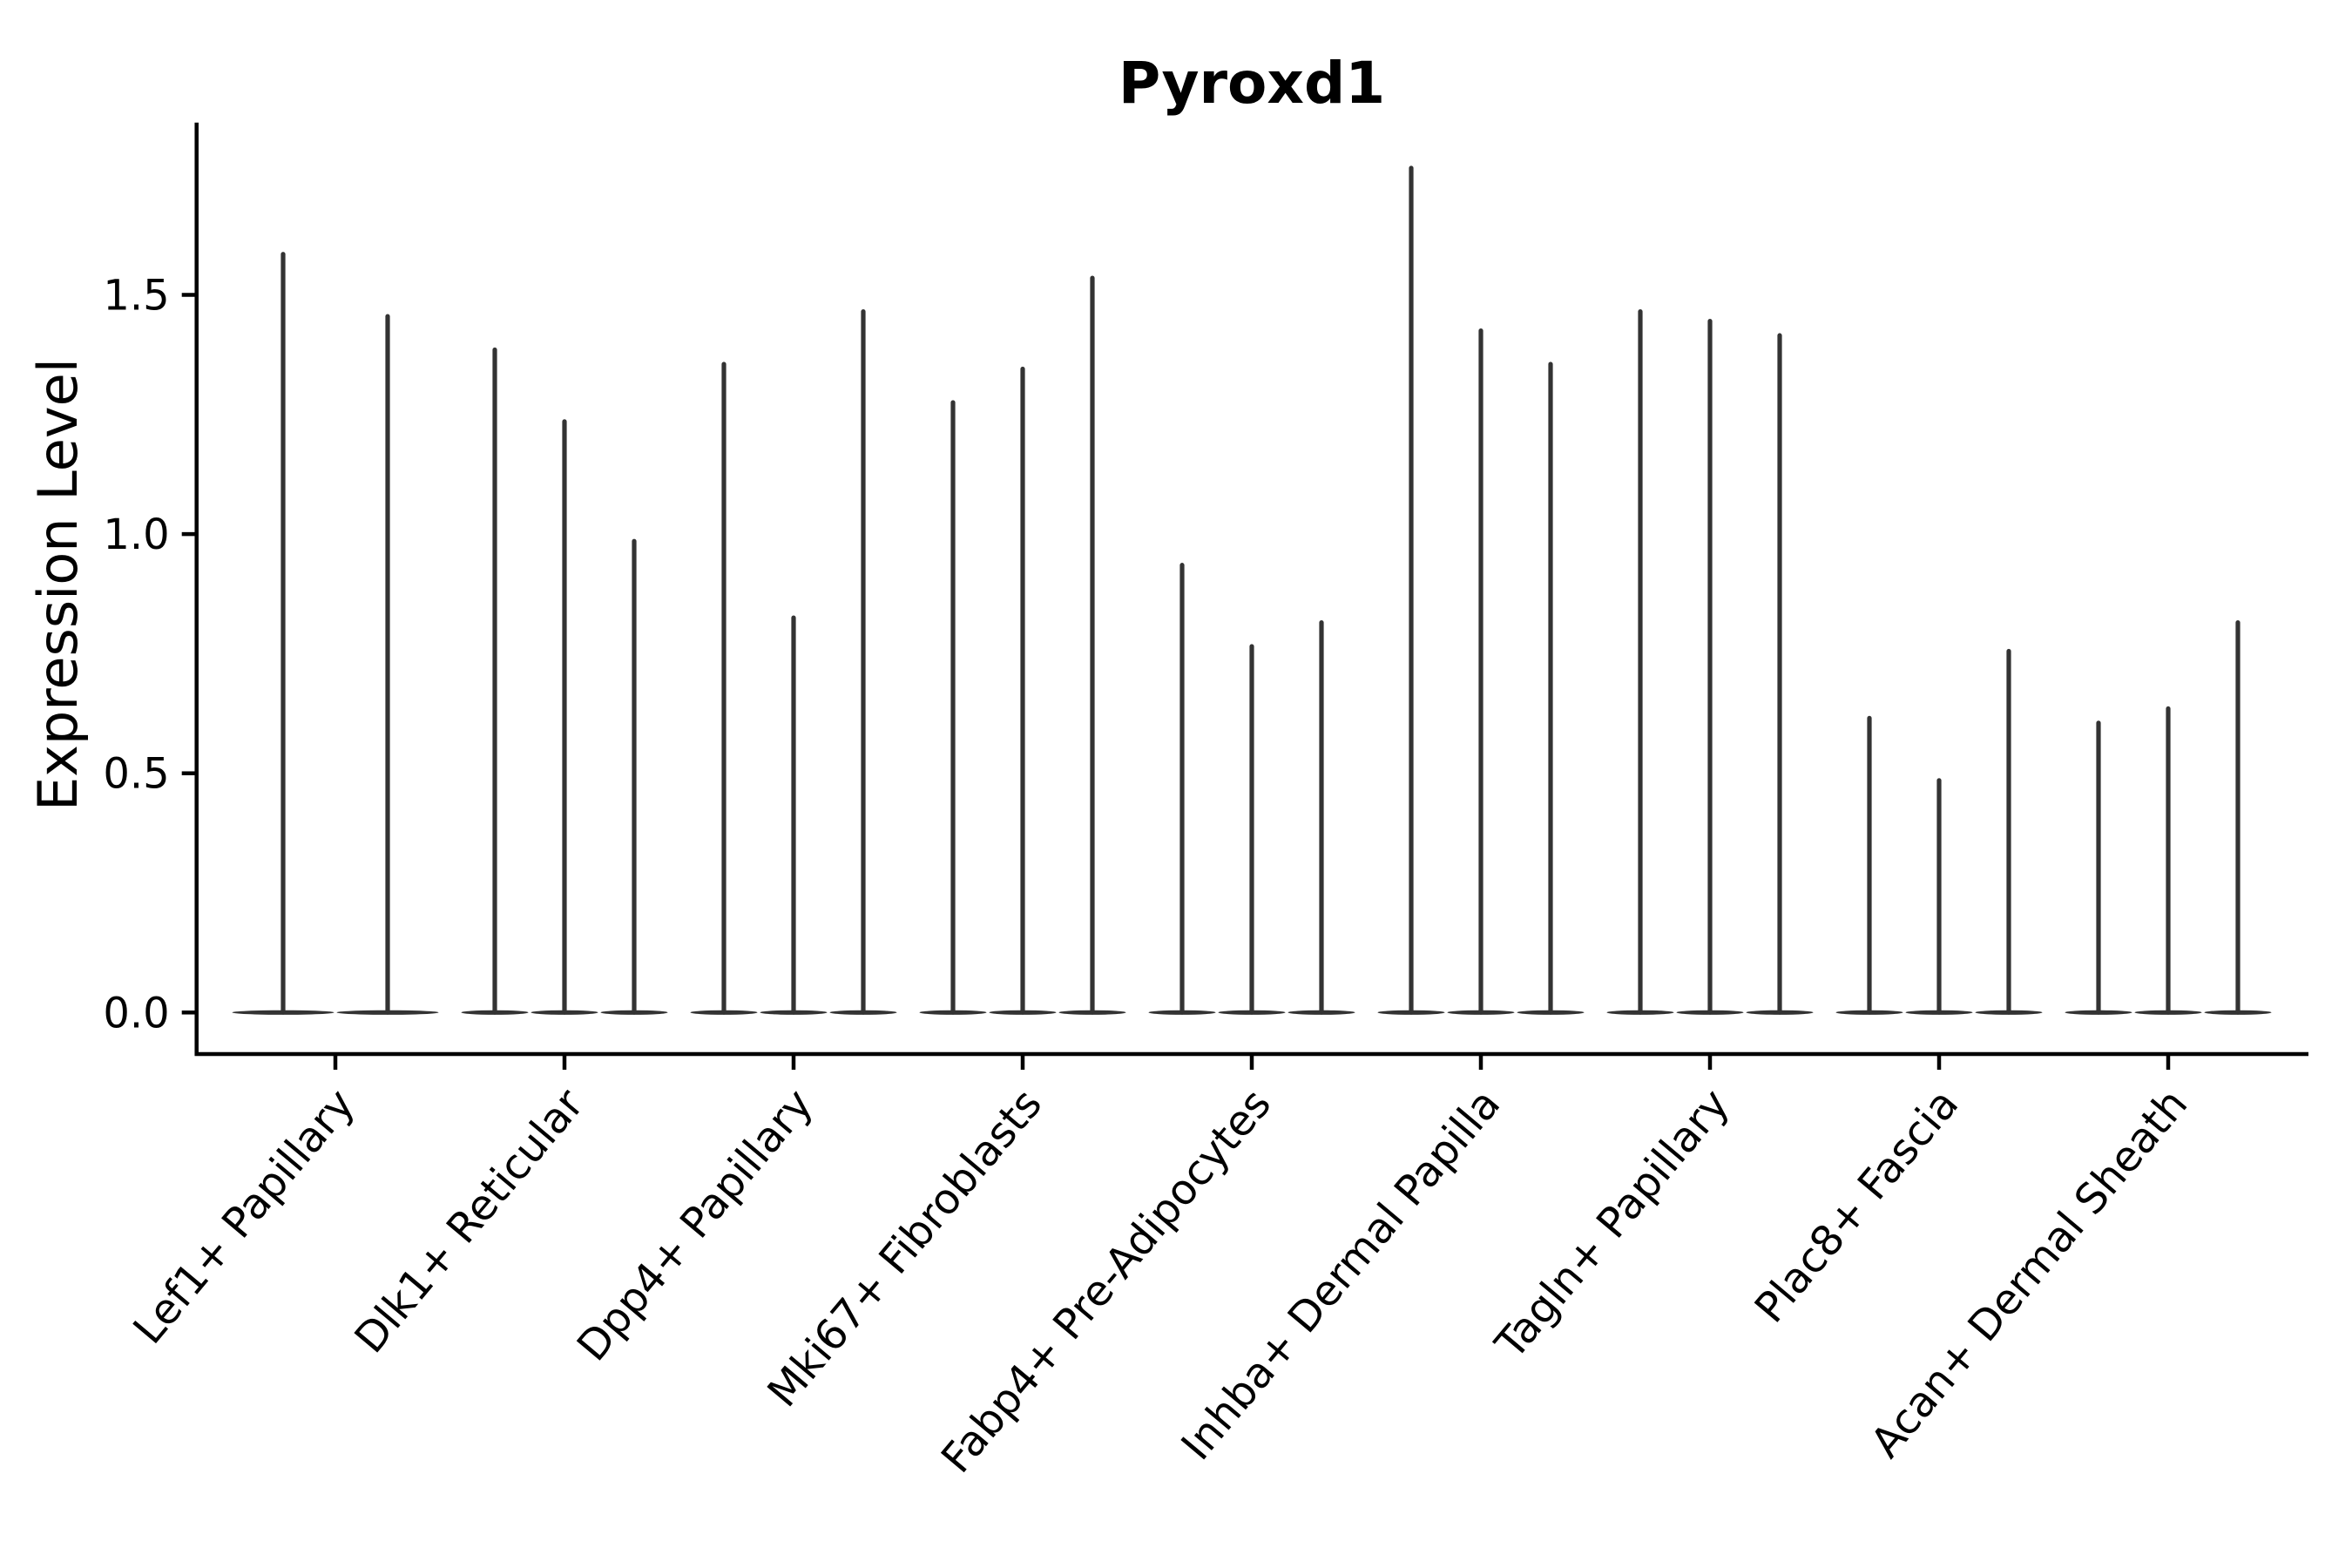  I want to click on y-axis-ticks: 0.0 0.5 1.0 1.5, so click(149, 654).